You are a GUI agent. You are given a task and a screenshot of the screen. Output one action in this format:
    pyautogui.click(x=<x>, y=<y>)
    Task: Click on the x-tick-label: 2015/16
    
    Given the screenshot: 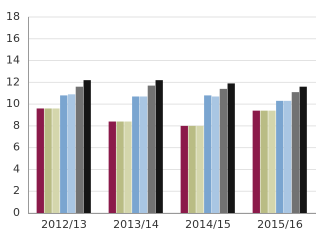 What is the action you would take?
    pyautogui.click(x=280, y=224)
    